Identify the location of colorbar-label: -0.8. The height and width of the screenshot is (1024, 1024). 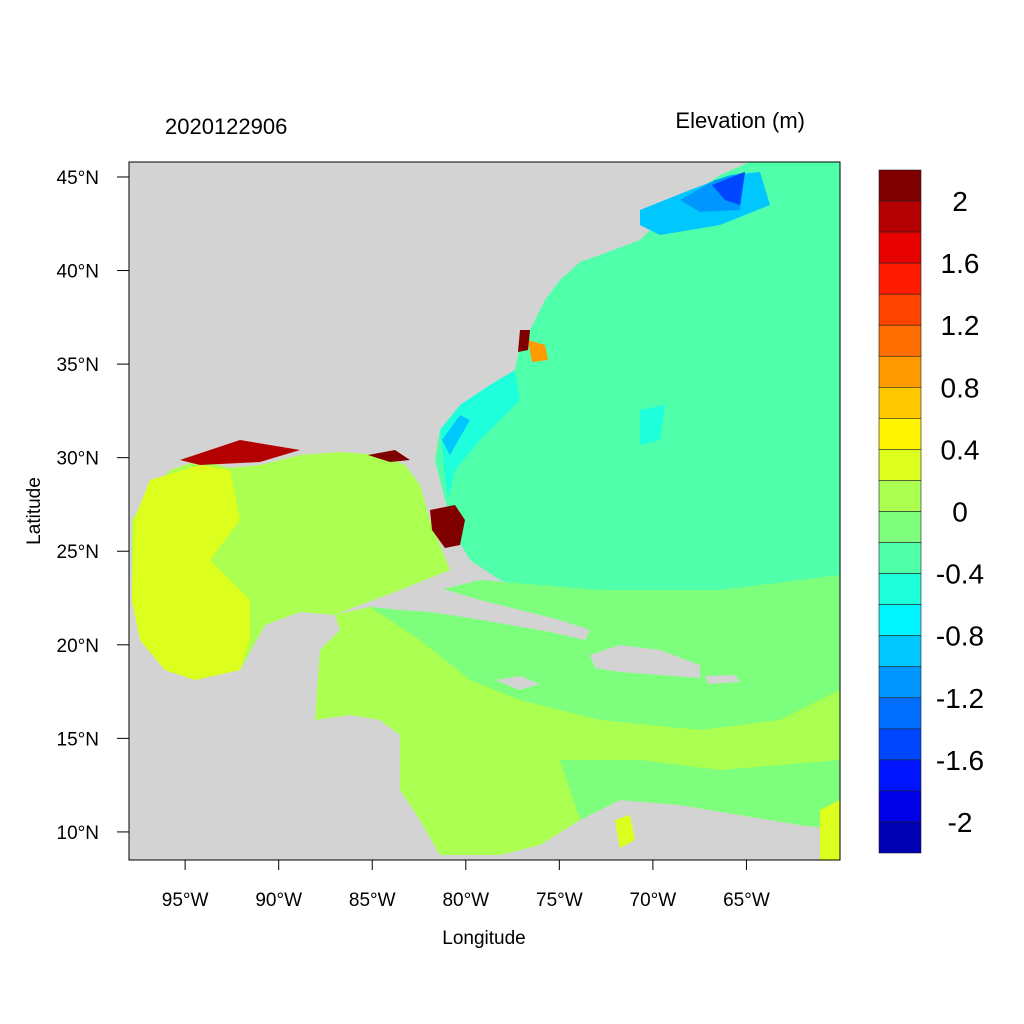
(960, 636).